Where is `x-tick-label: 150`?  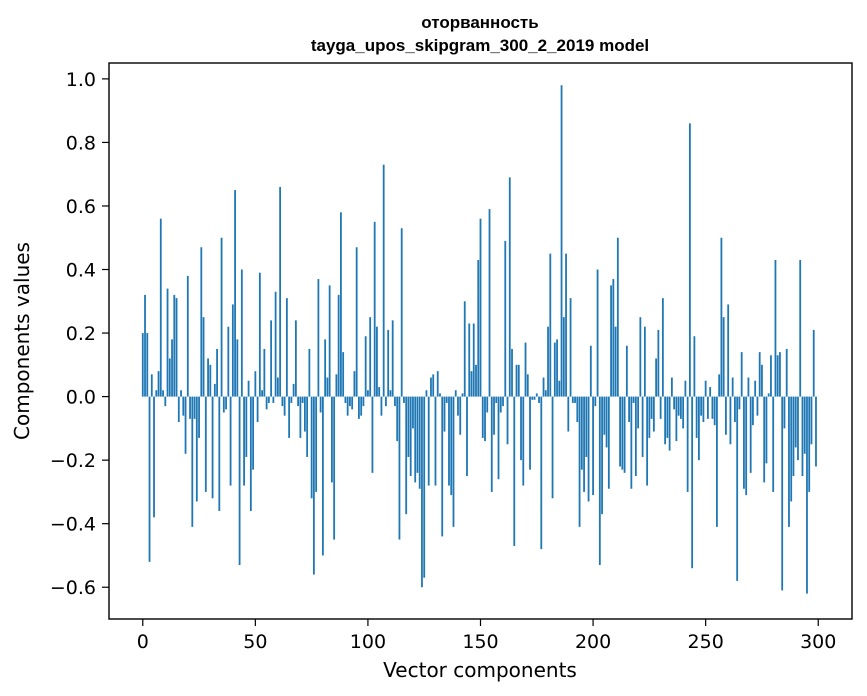 x-tick-label: 150 is located at coordinates (480, 642).